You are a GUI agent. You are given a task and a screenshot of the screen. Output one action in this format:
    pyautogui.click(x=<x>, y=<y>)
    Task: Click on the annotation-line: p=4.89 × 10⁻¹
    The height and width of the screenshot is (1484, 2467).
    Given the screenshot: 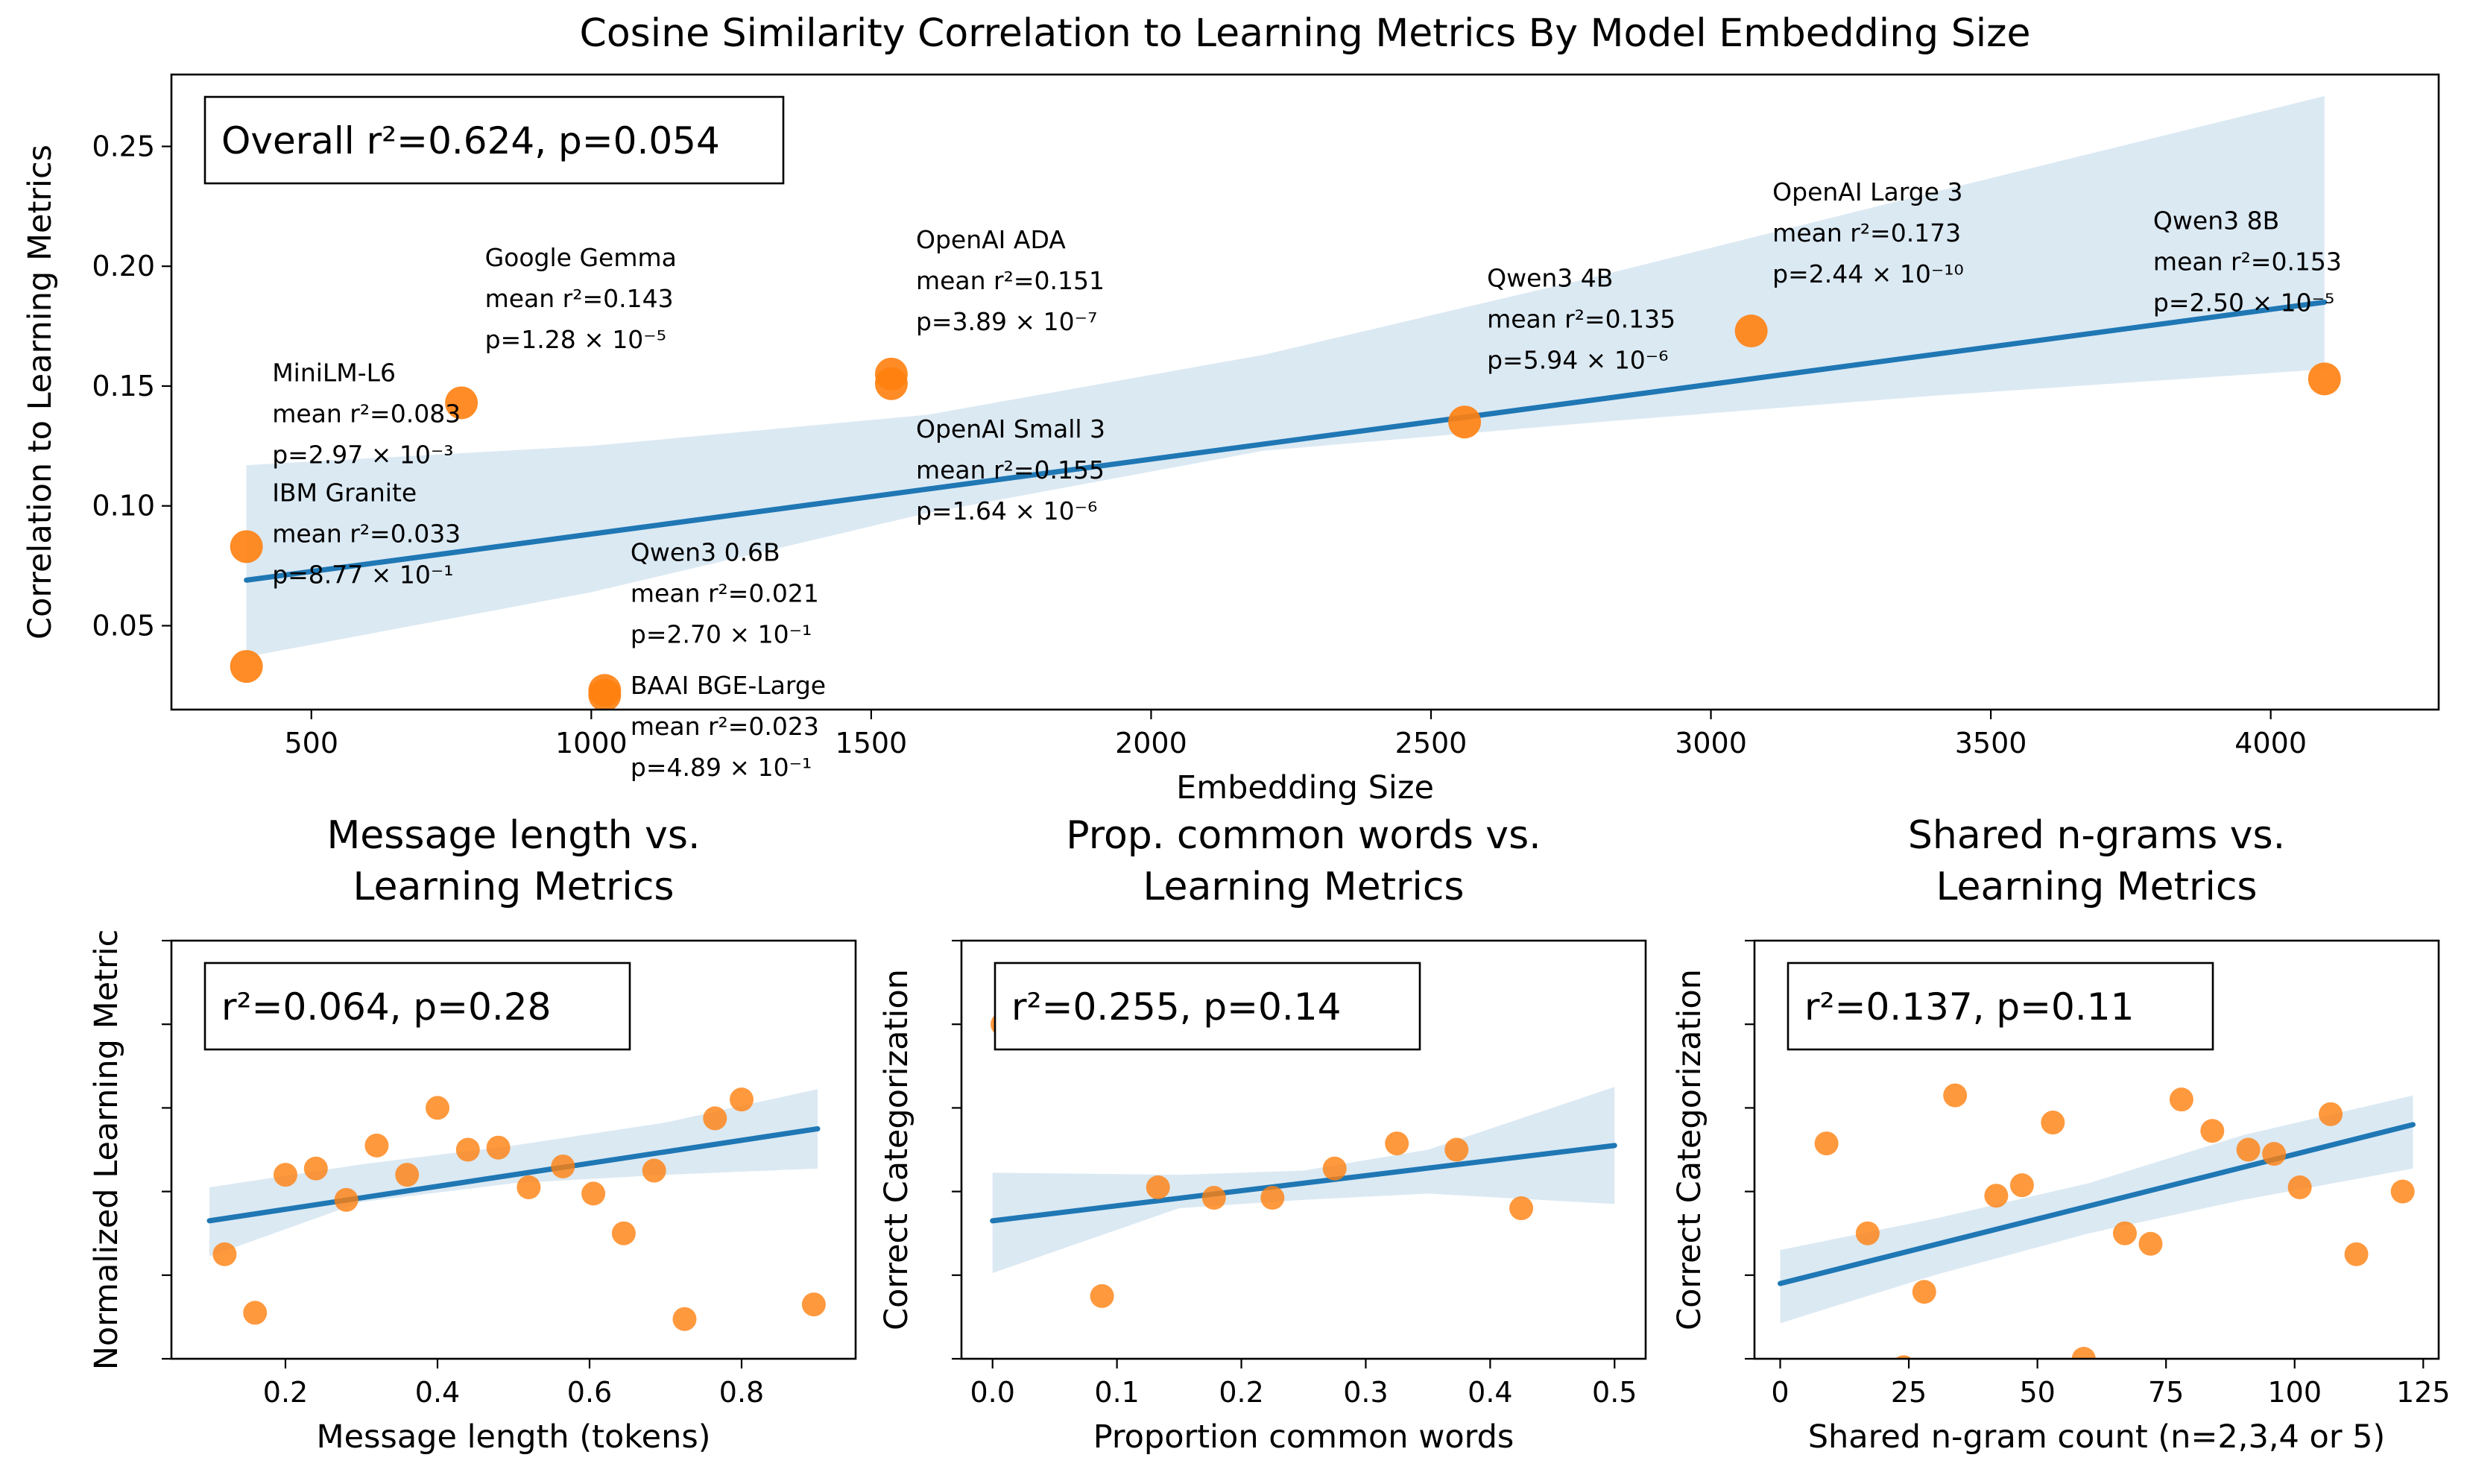 What is the action you would take?
    pyautogui.click(x=721, y=767)
    